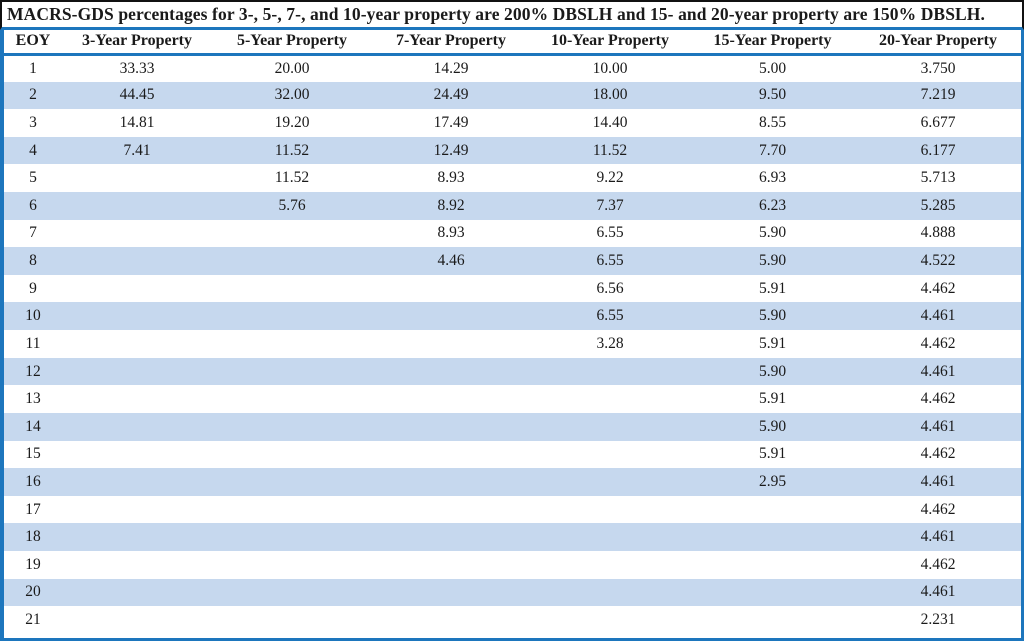 The image size is (1024, 641). I want to click on table-row: 13 5.91 4.462, so click(512, 399).